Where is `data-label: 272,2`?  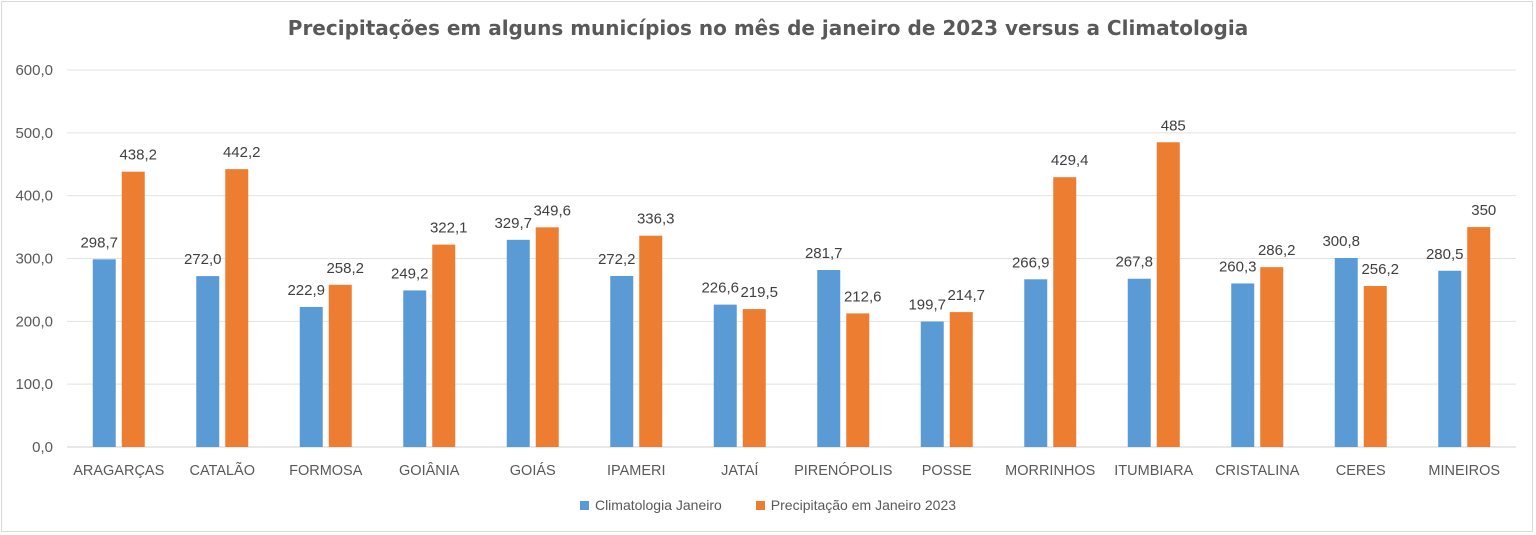
data-label: 272,2 is located at coordinates (617, 259).